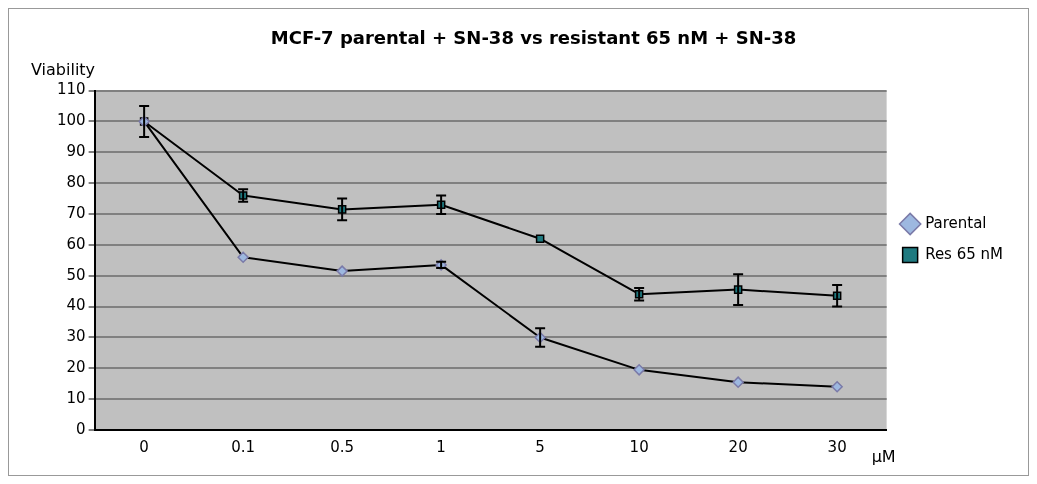 The height and width of the screenshot is (484, 1037). I want to click on y-tick-label: 40, so click(76, 305).